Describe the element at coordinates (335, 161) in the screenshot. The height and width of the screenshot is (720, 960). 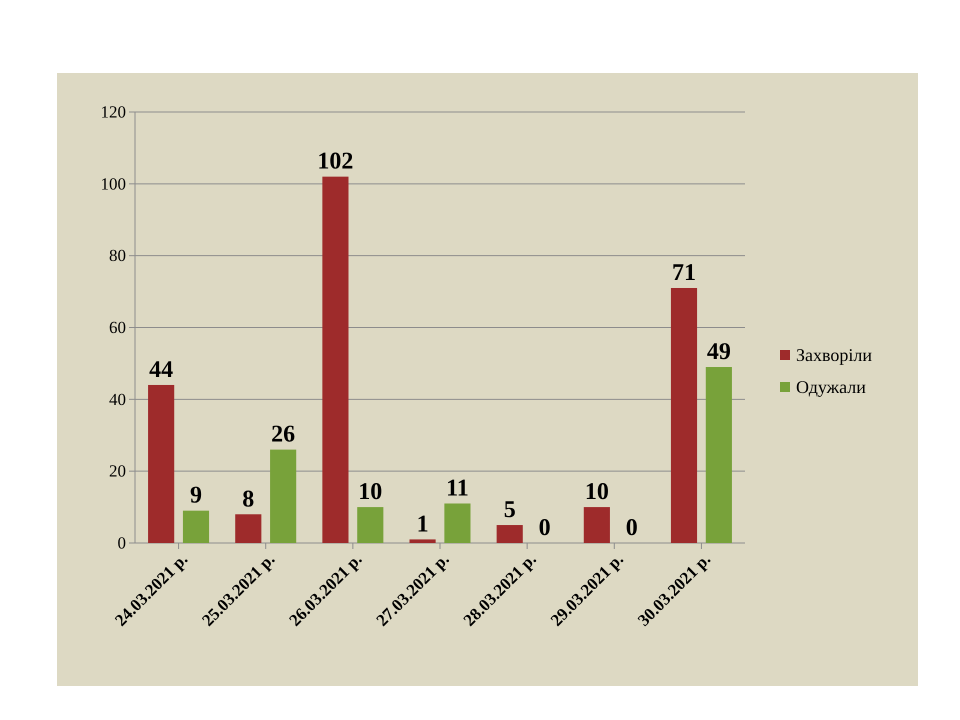
I see `data-label: 102` at that location.